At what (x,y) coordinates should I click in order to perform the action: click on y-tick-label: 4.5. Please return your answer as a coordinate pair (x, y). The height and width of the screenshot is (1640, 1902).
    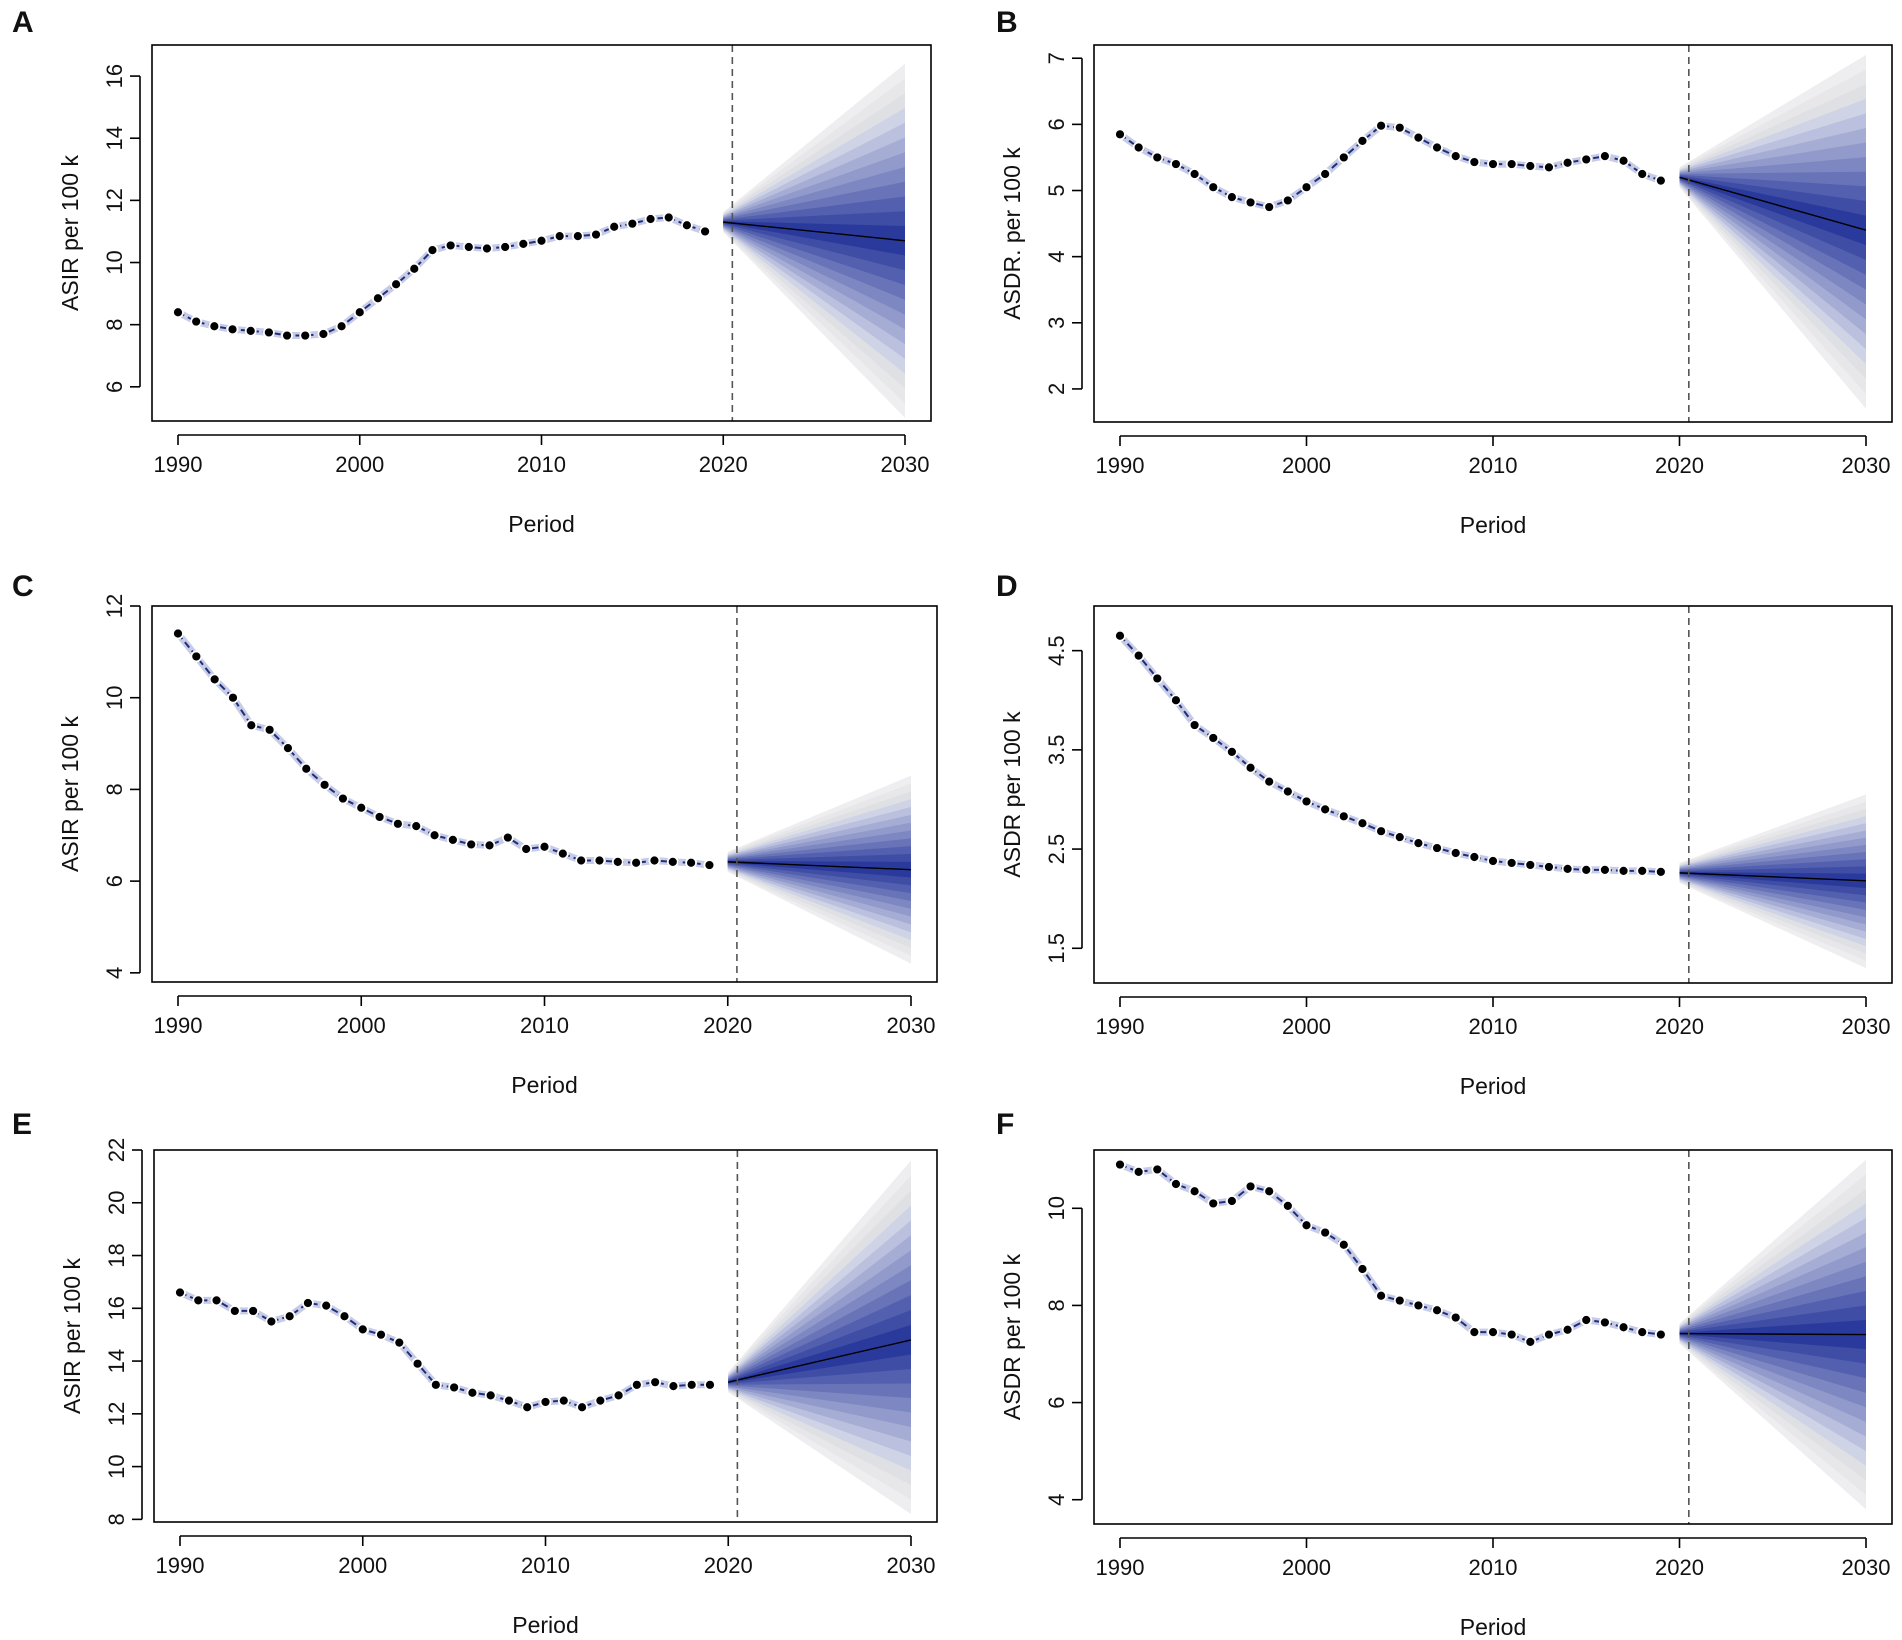
    Looking at the image, I should click on (1056, 650).